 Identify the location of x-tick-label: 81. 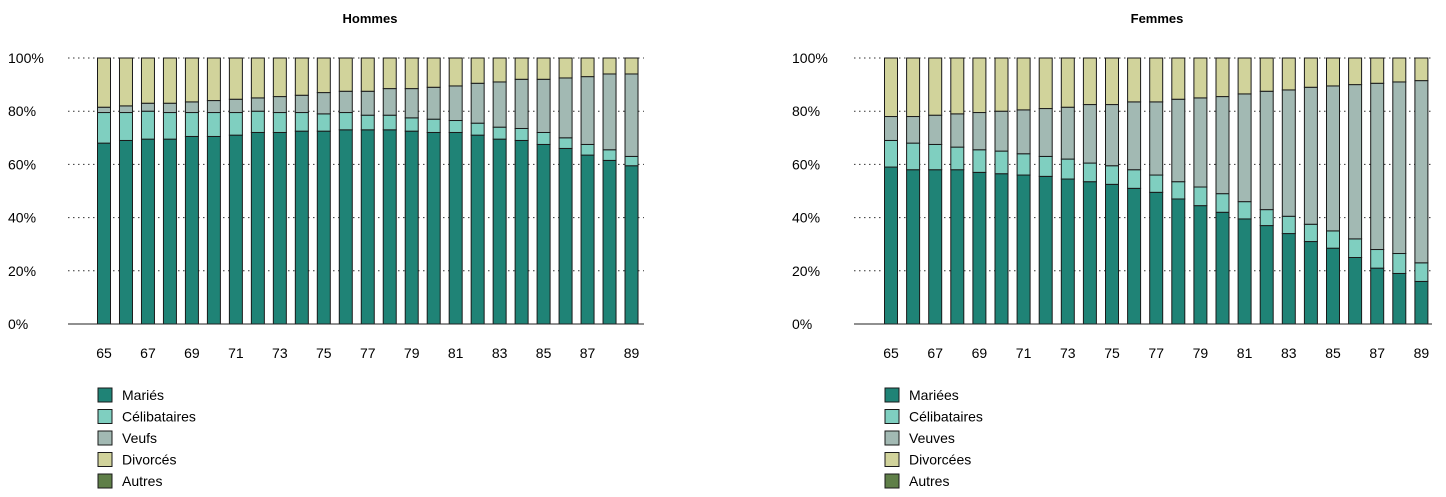
(456, 353).